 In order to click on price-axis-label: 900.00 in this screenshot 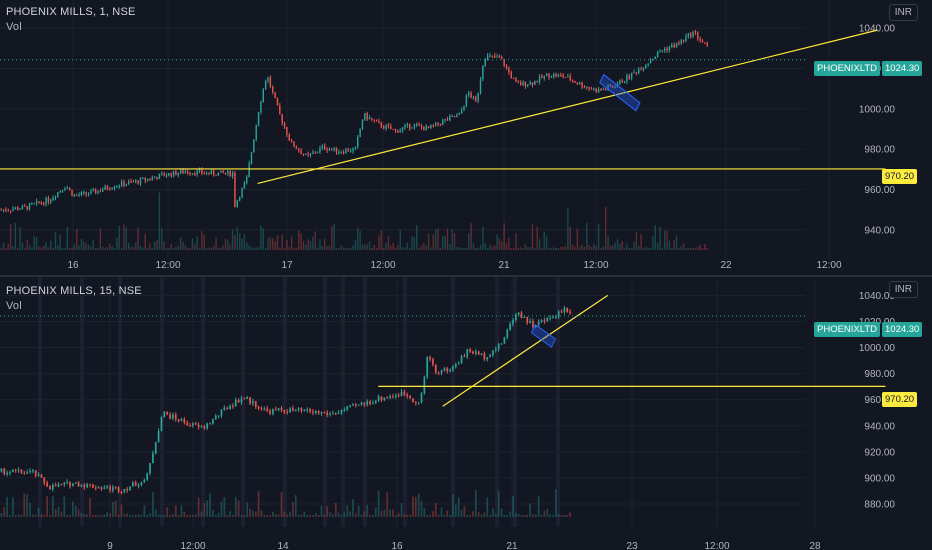, I will do `click(879, 478)`.